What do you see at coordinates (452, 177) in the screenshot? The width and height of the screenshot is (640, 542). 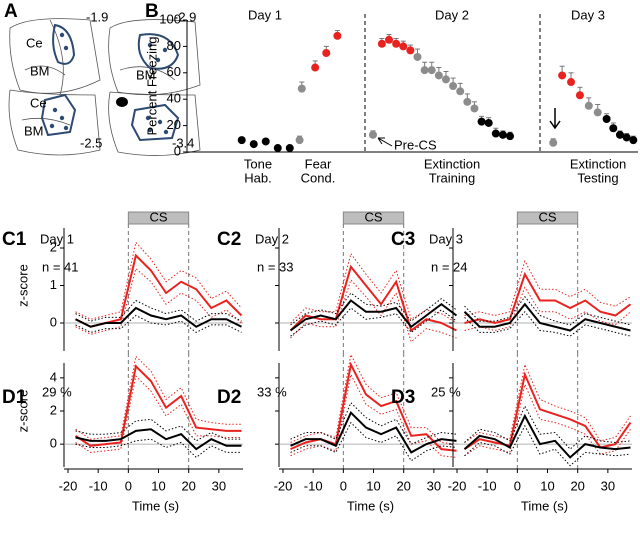 I see `group-label: Training` at bounding box center [452, 177].